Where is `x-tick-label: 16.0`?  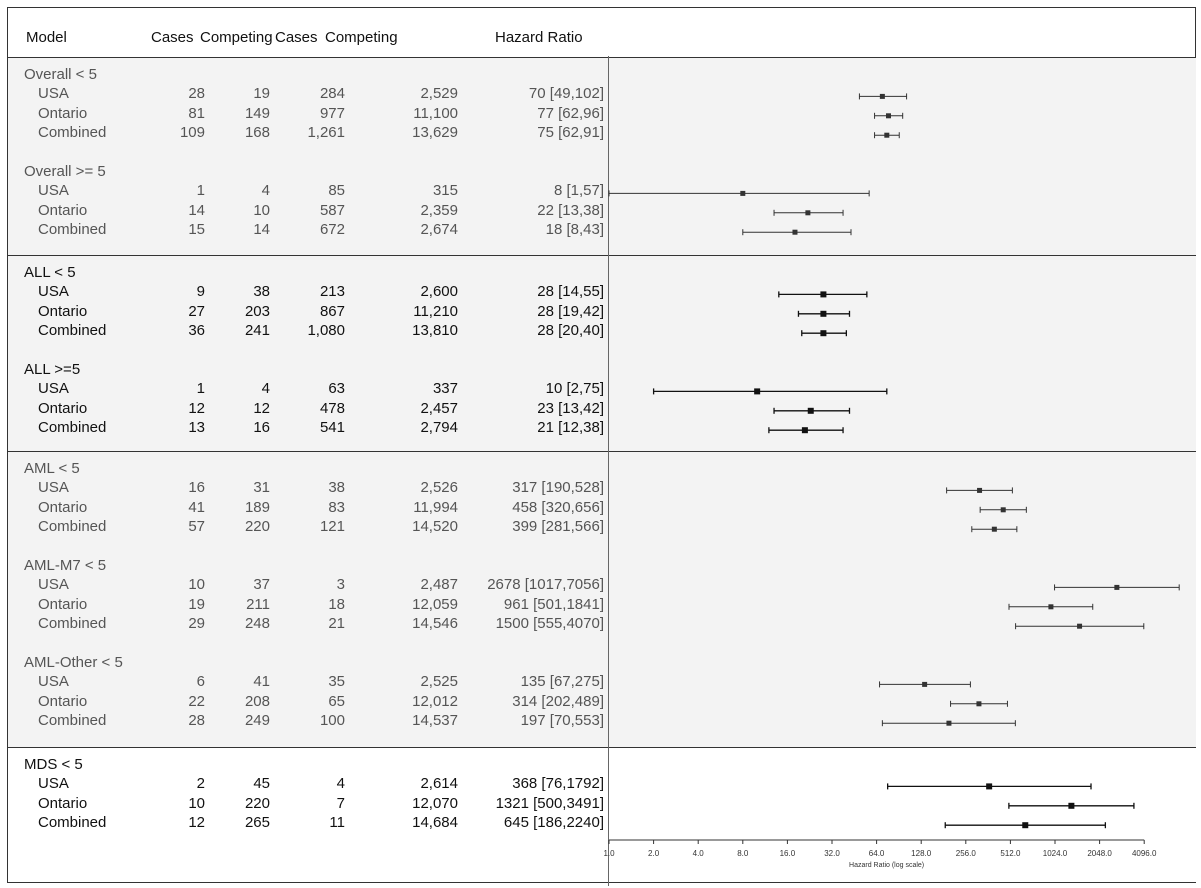
x-tick-label: 16.0 is located at coordinates (788, 853).